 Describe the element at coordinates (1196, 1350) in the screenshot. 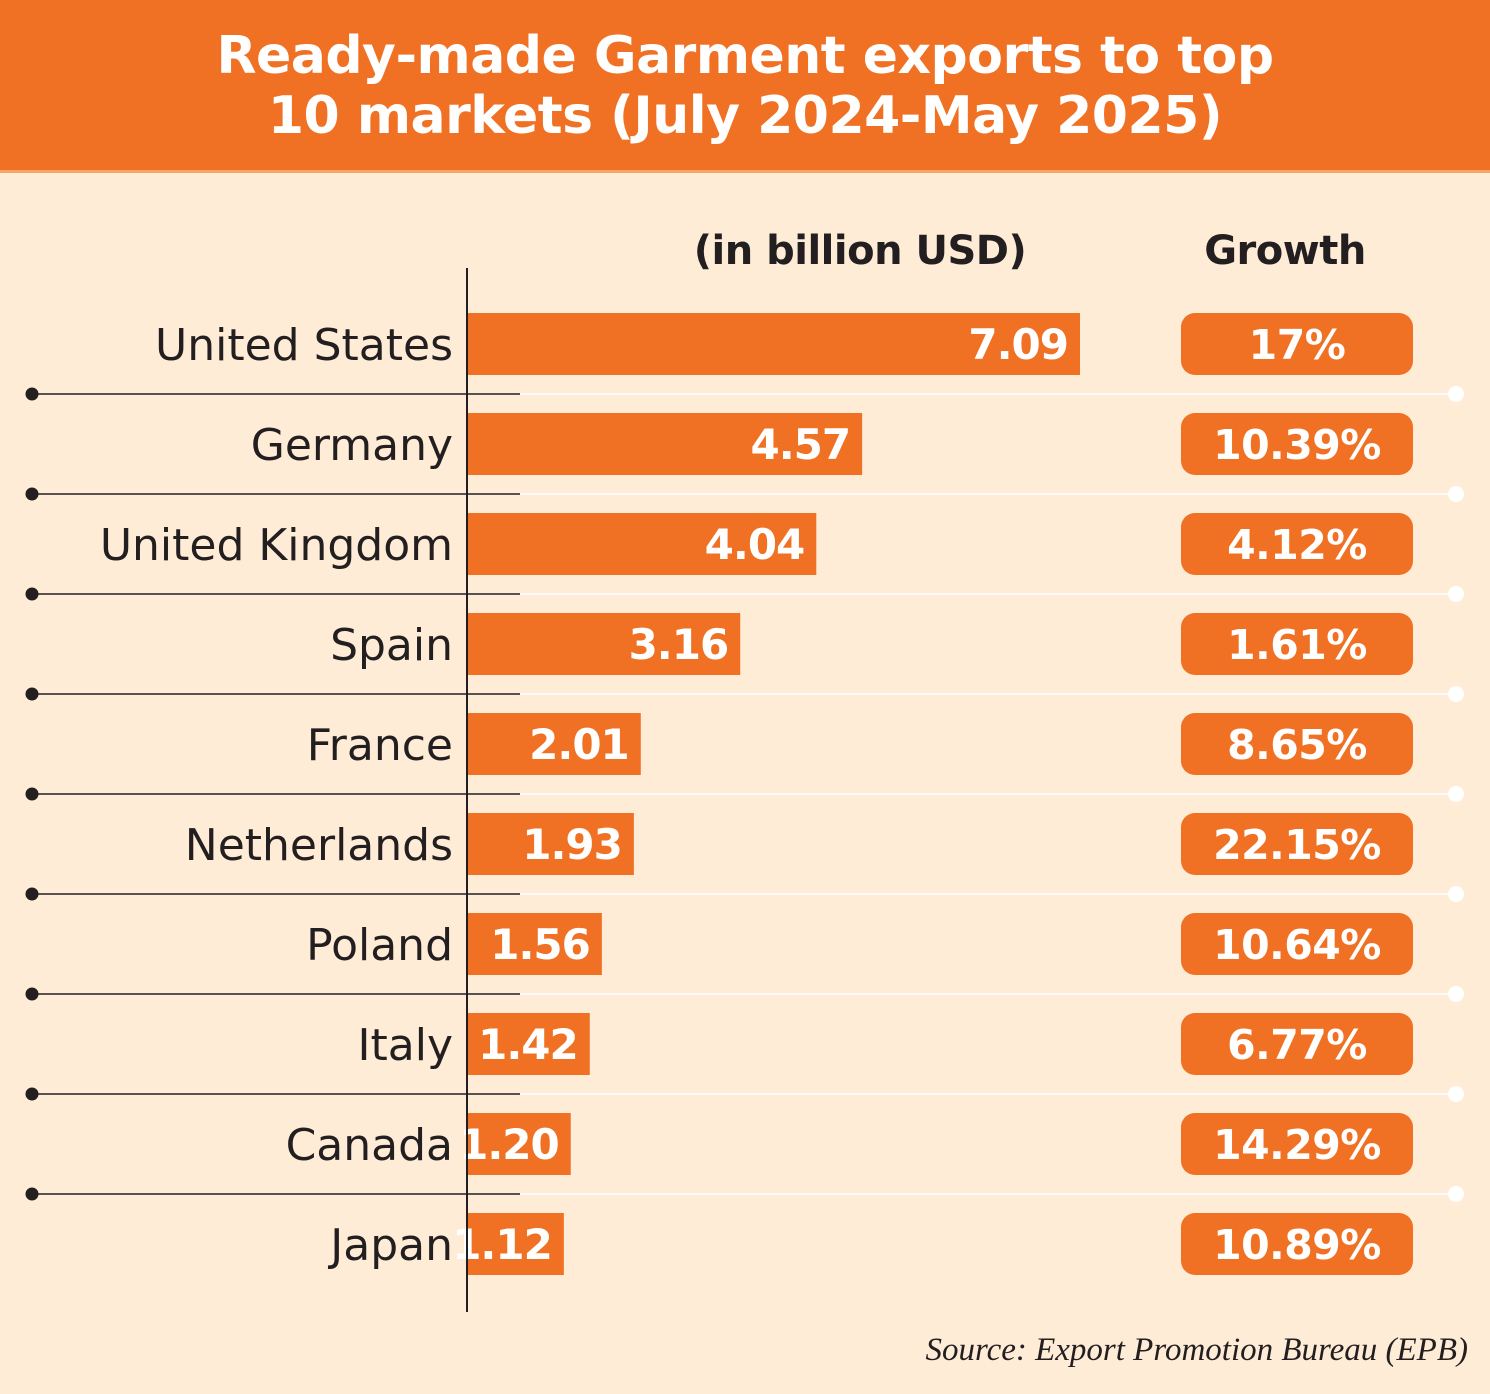

I see `source-note: Source: Export Promotion Bureau (EPB)` at that location.